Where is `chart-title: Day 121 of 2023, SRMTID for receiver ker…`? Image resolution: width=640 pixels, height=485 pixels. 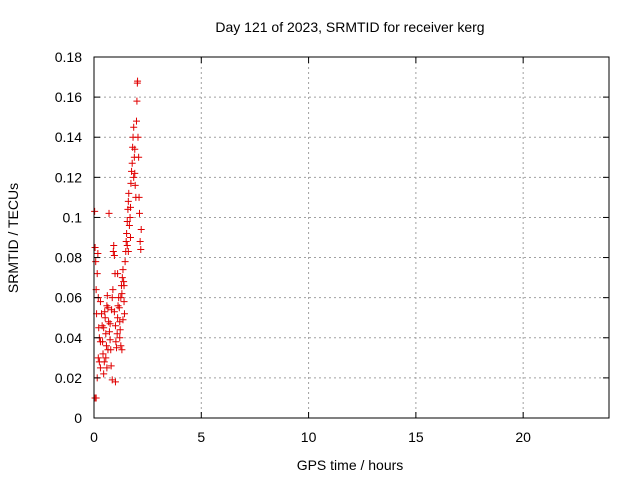 chart-title: Day 121 of 2023, SRMTID for receiver ker… is located at coordinates (349, 27).